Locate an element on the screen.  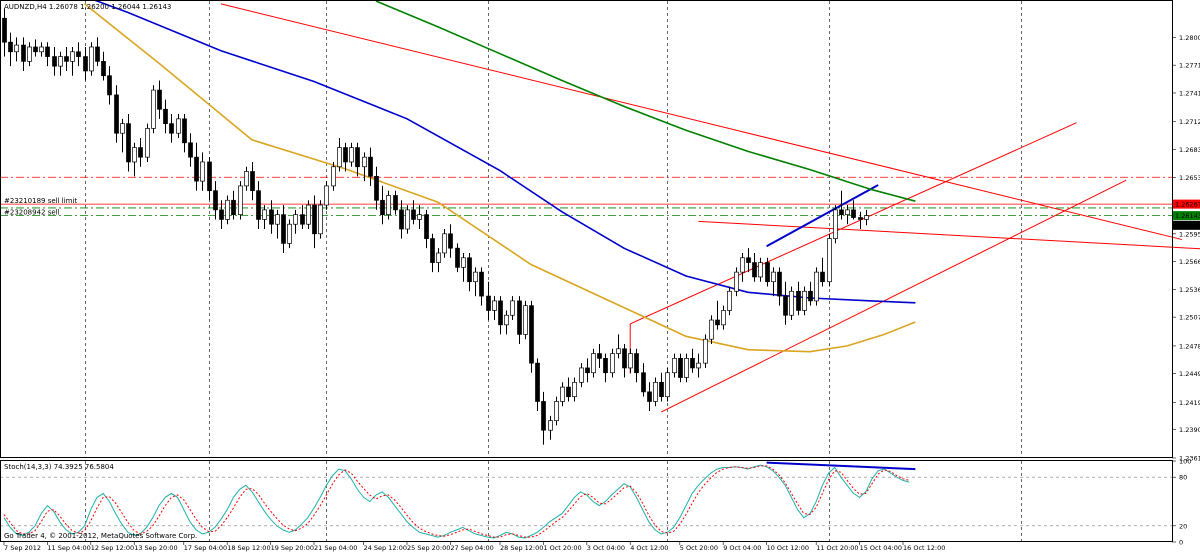
price-tick-label: 1.26535 is located at coordinates (1189, 178).